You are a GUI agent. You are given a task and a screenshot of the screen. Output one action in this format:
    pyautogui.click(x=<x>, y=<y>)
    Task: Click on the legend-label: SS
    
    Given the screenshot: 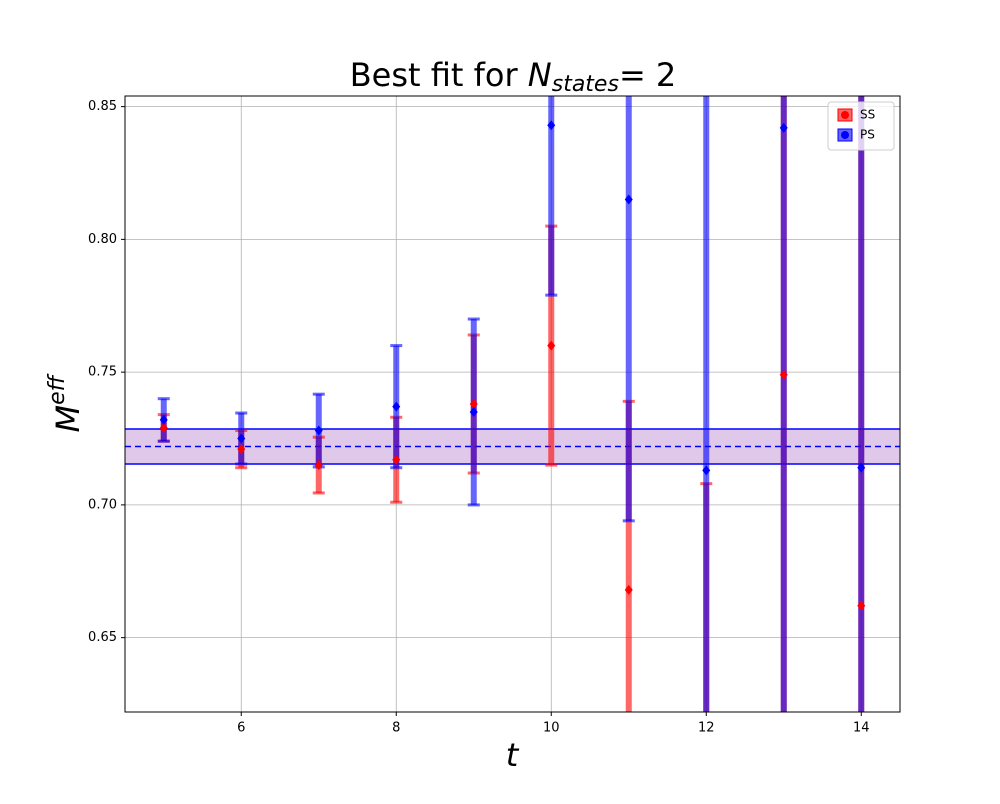 What is the action you would take?
    pyautogui.click(x=867, y=115)
    